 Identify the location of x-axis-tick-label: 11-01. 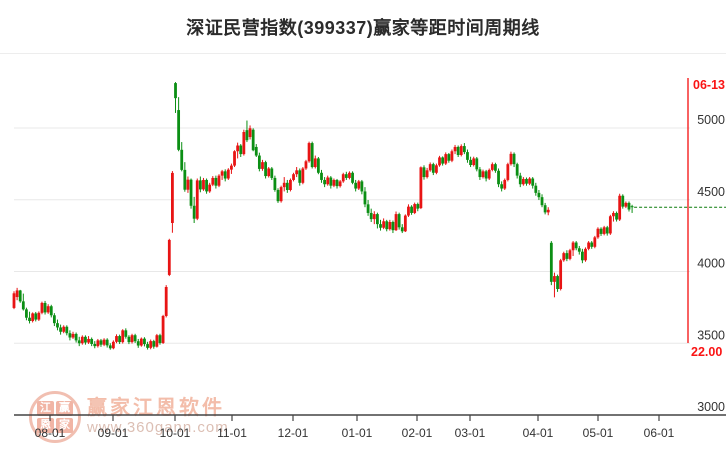
(232, 433).